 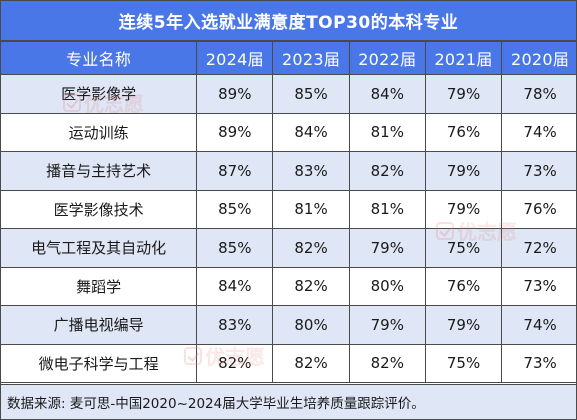 What do you see at coordinates (538, 94) in the screenshot?
I see `cell-2020: 78%` at bounding box center [538, 94].